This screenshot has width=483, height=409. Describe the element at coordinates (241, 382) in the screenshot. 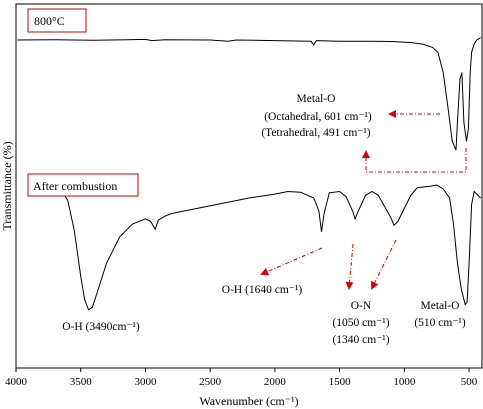

I see `x-axis-tick-labels: 4000 3500 3000 2500 2000 1500 1000 500` at that location.